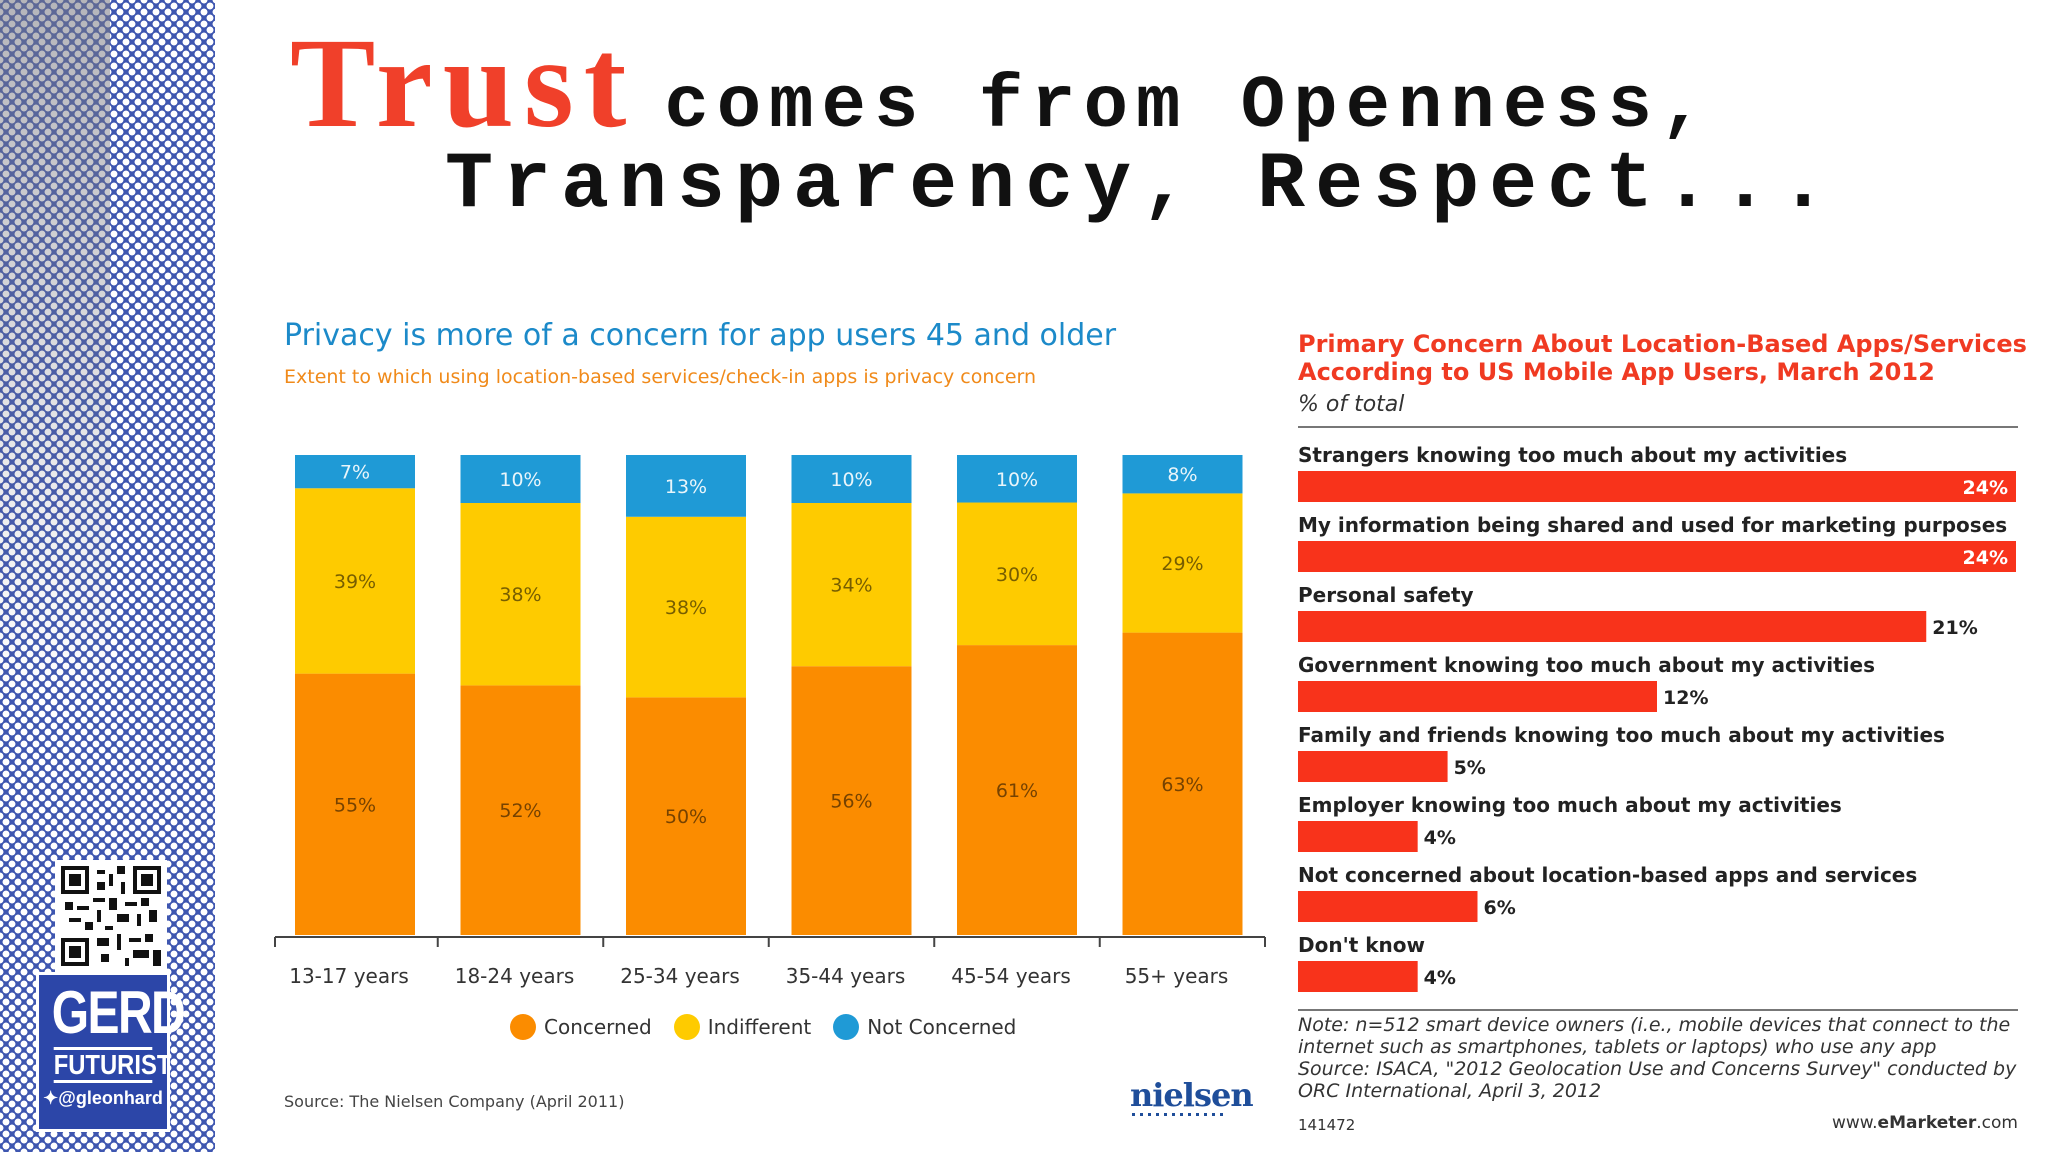  Describe the element at coordinates (1351, 404) in the screenshot. I see `right-chart-unit-label: % of total` at that location.